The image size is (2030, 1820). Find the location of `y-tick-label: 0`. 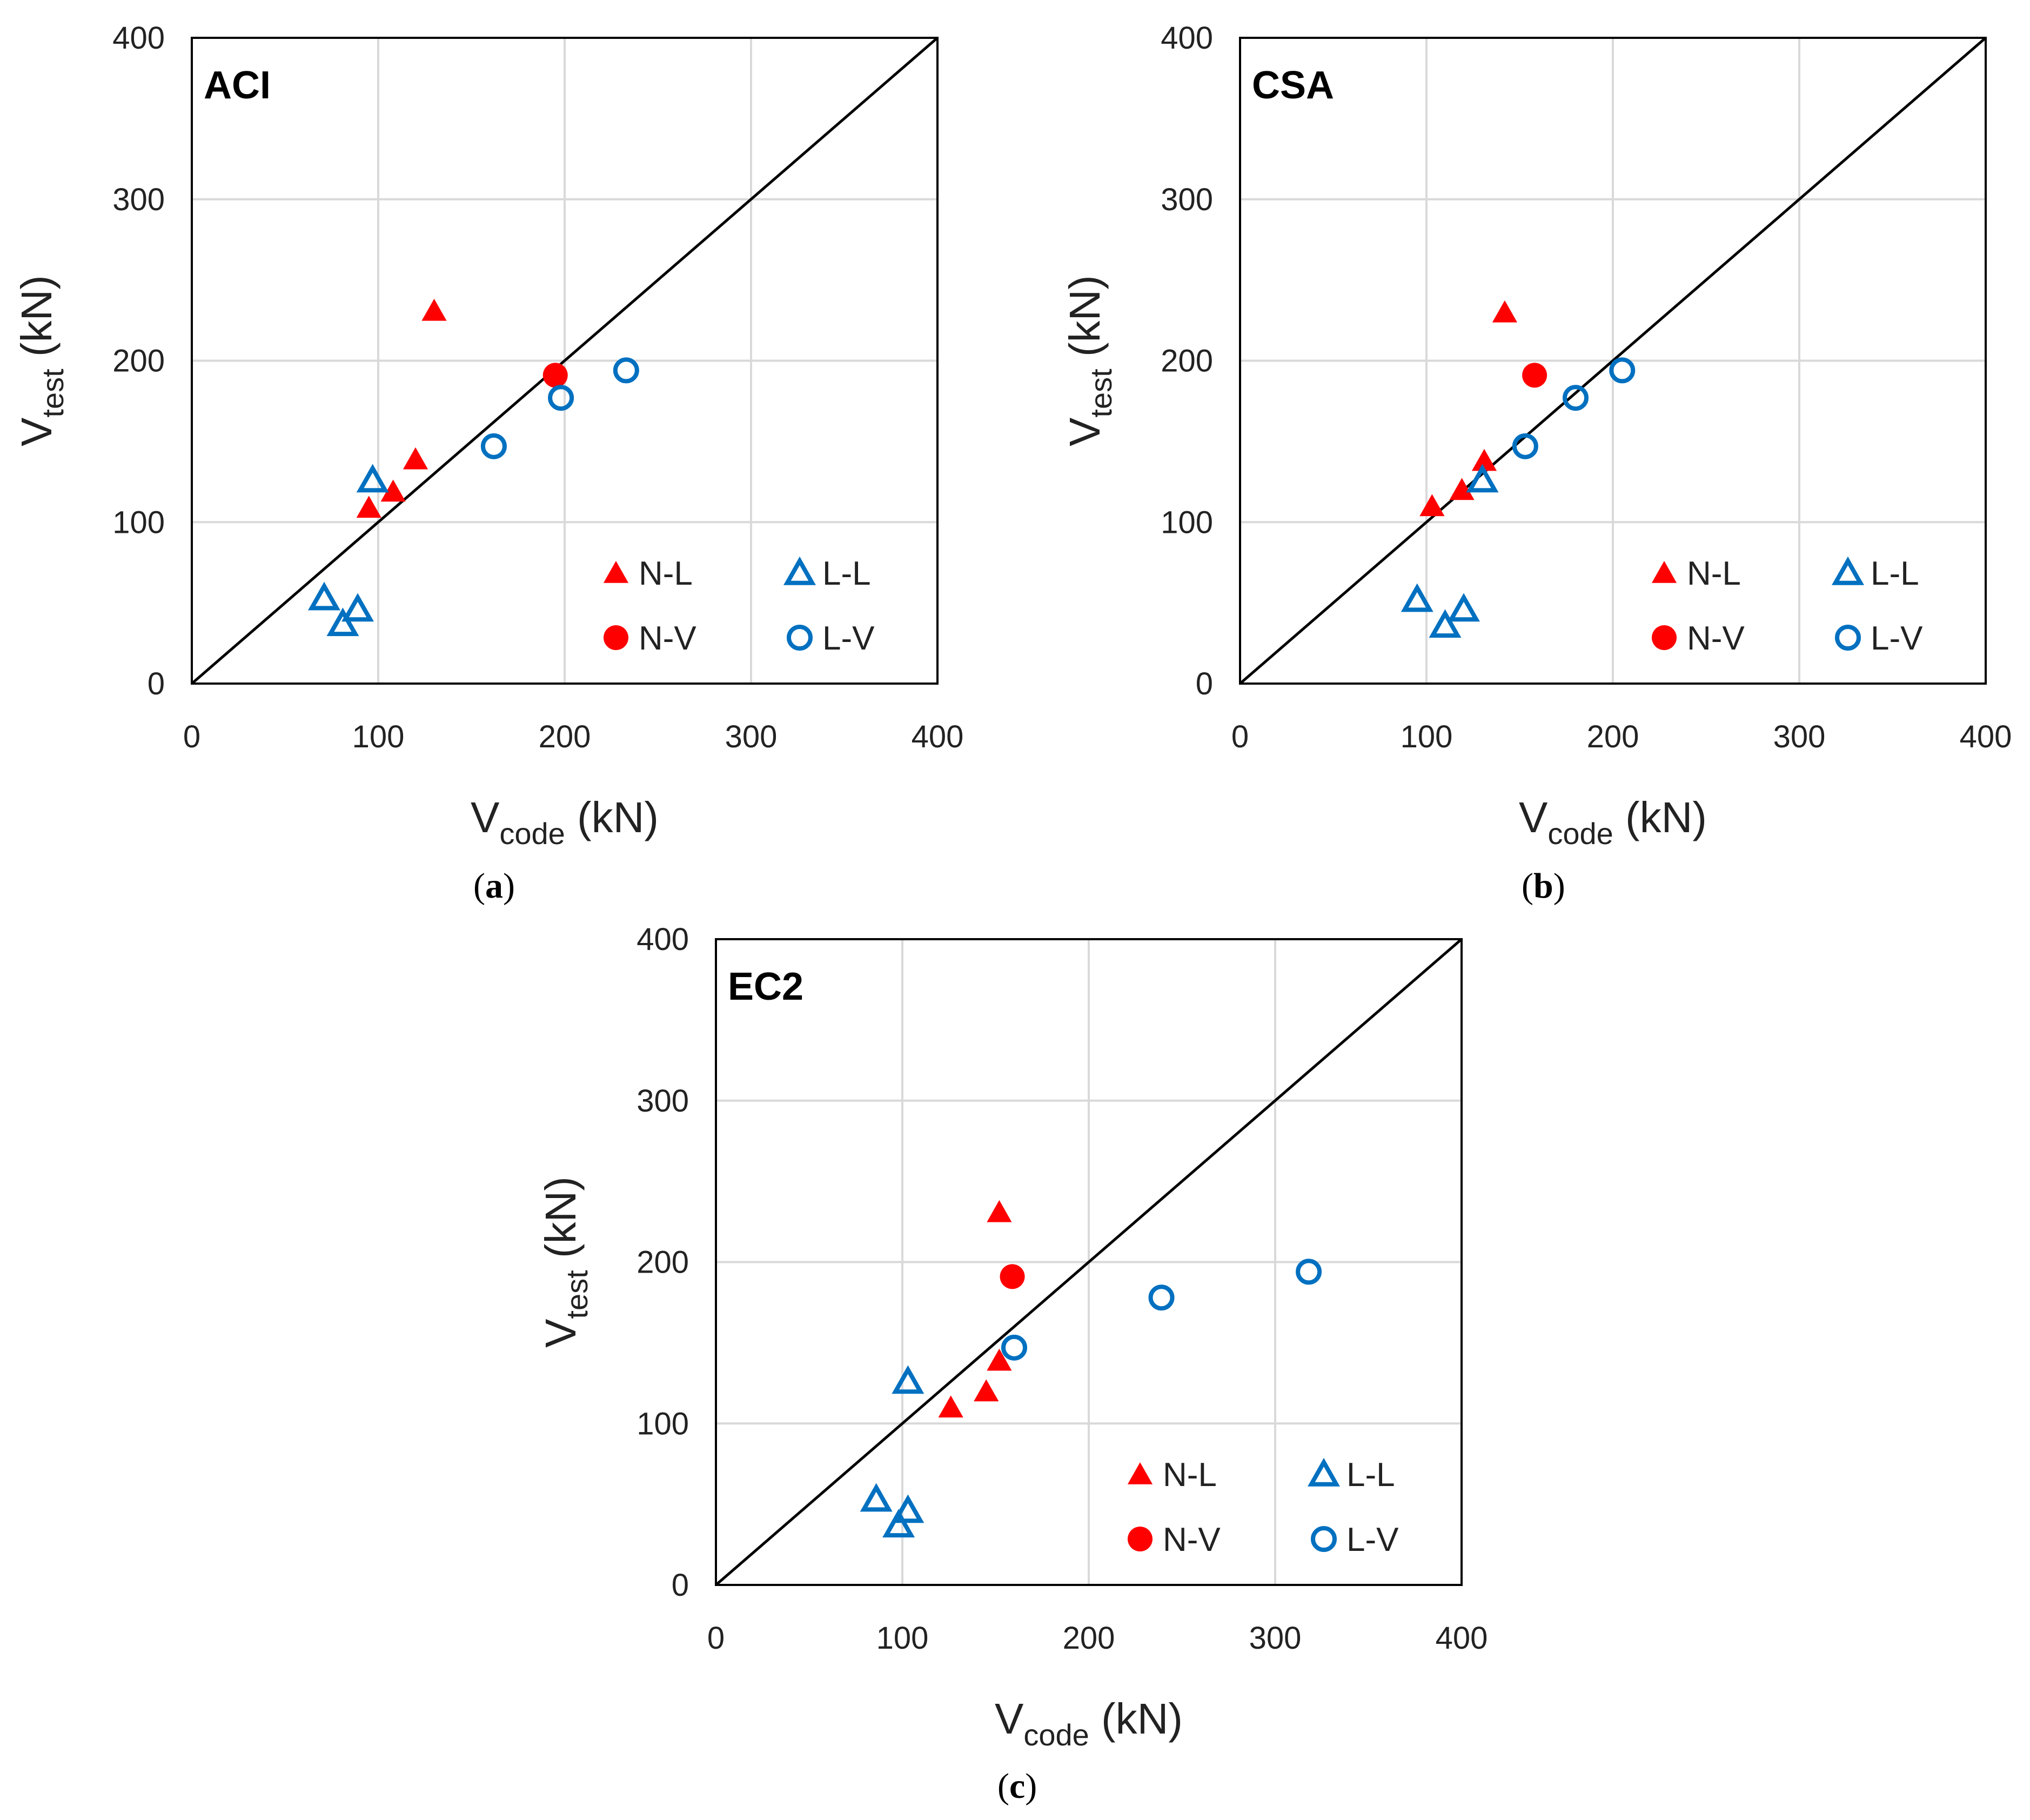

y-tick-label: 0 is located at coordinates (680, 1586).